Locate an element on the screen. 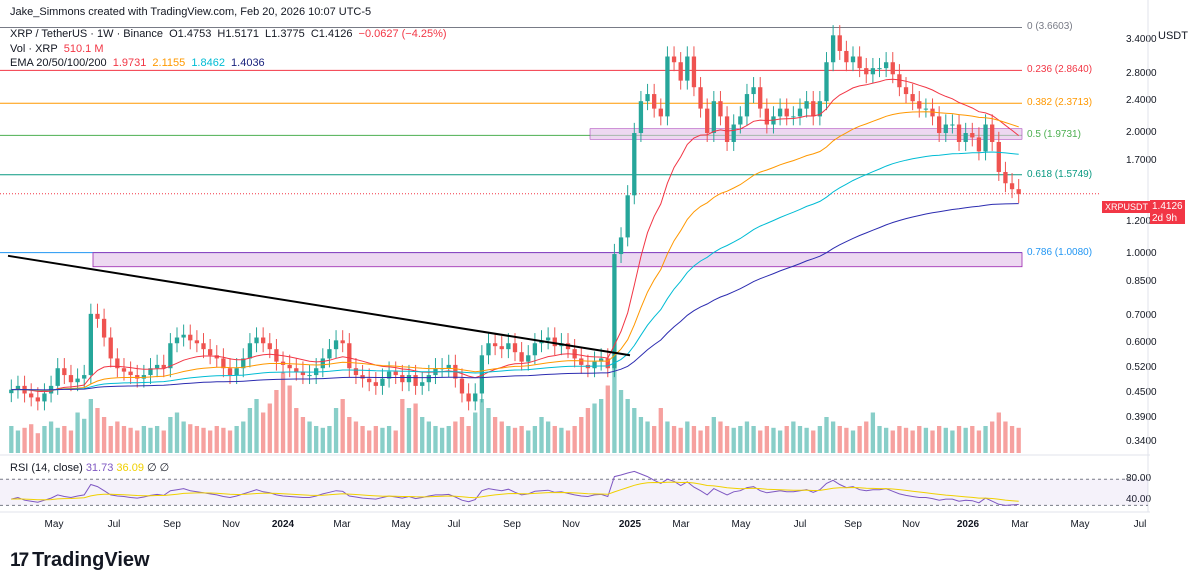 Image resolution: width=1200 pixels, height=585 pixels. tradingview-logo: 17 TradingView is located at coordinates (80, 560).